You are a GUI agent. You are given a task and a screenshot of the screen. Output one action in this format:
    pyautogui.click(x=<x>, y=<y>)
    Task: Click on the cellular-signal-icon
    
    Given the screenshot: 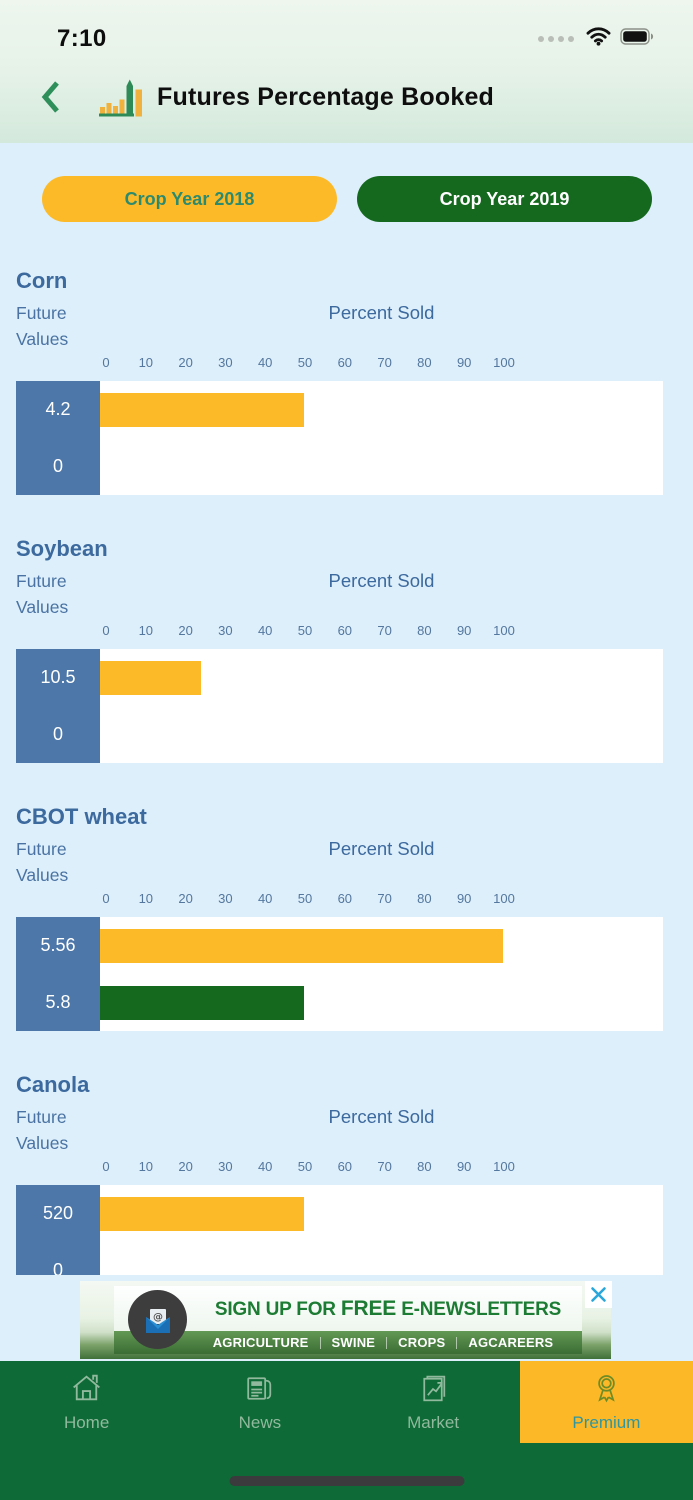 What is the action you would take?
    pyautogui.click(x=556, y=39)
    